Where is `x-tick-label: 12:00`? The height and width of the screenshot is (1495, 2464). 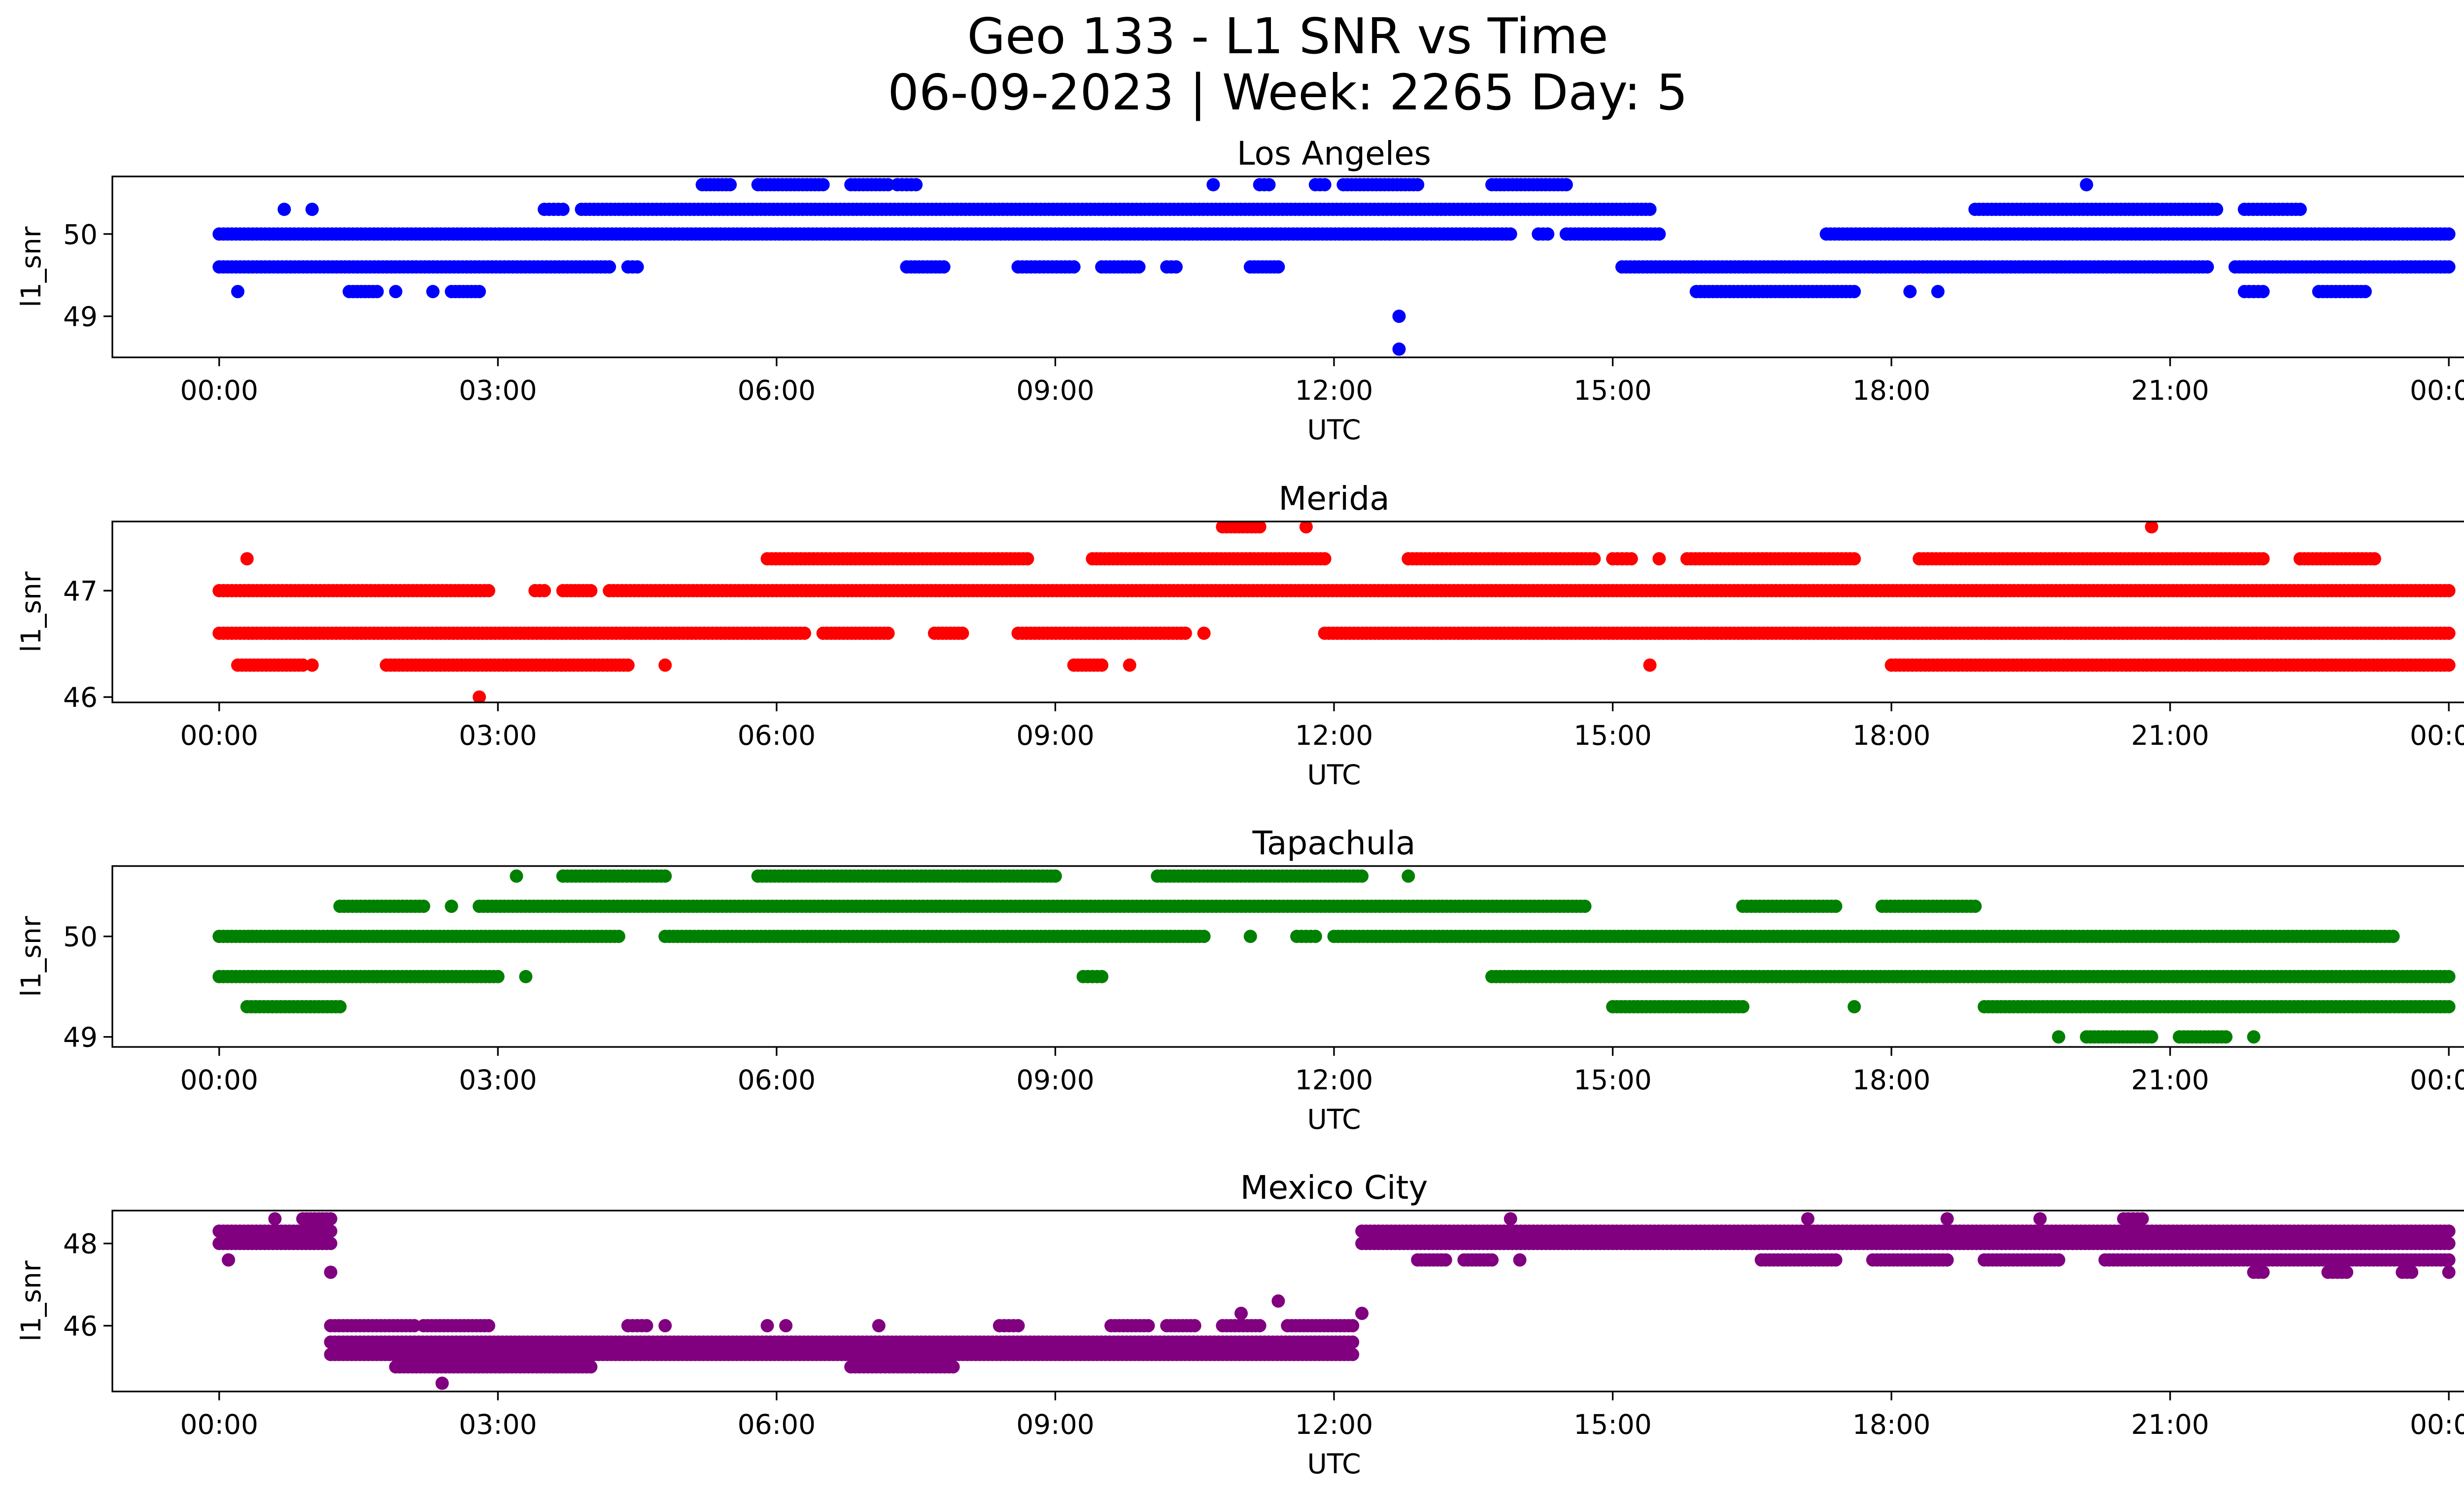 x-tick-label: 12:00 is located at coordinates (1334, 1080).